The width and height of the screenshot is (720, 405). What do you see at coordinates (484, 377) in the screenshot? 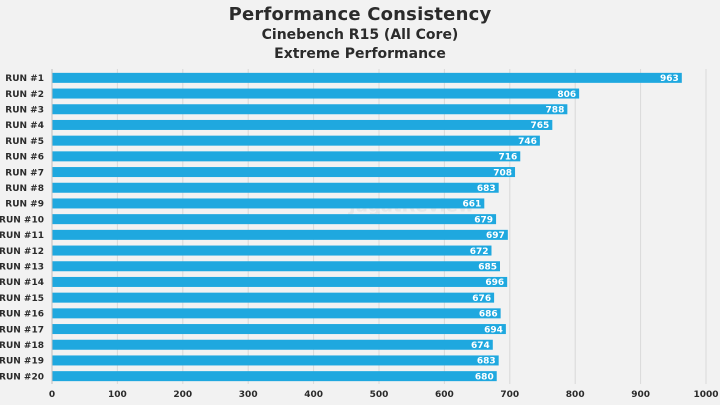
I see `bar-value-label: 680` at bounding box center [484, 377].